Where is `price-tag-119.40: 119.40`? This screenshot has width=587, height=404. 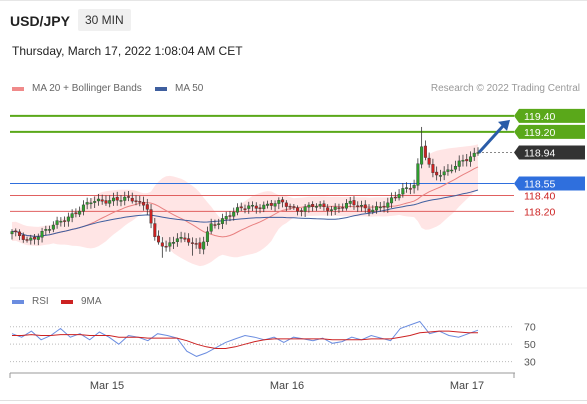 price-tag-119.40: 119.40 is located at coordinates (549, 115).